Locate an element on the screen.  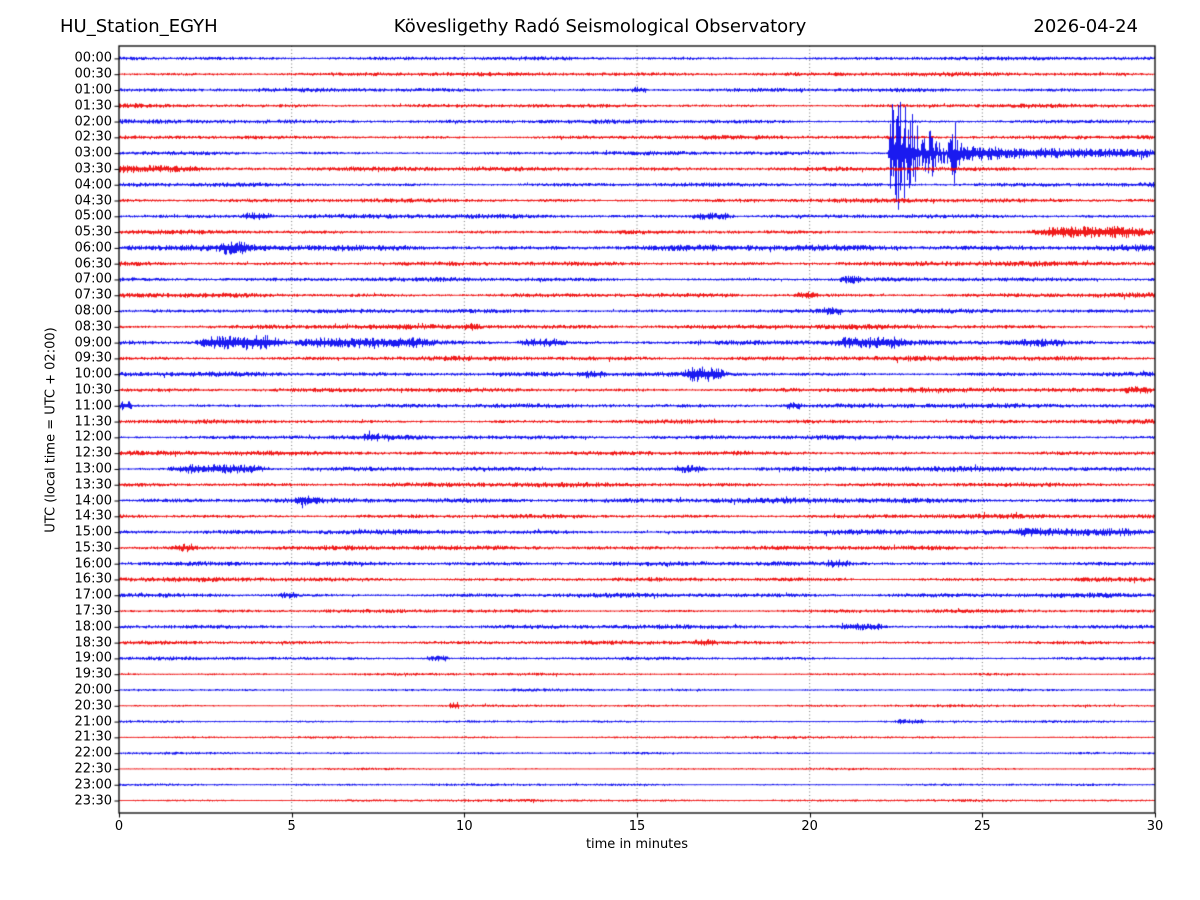
y-tick-label: 22:30 is located at coordinates (93, 769).